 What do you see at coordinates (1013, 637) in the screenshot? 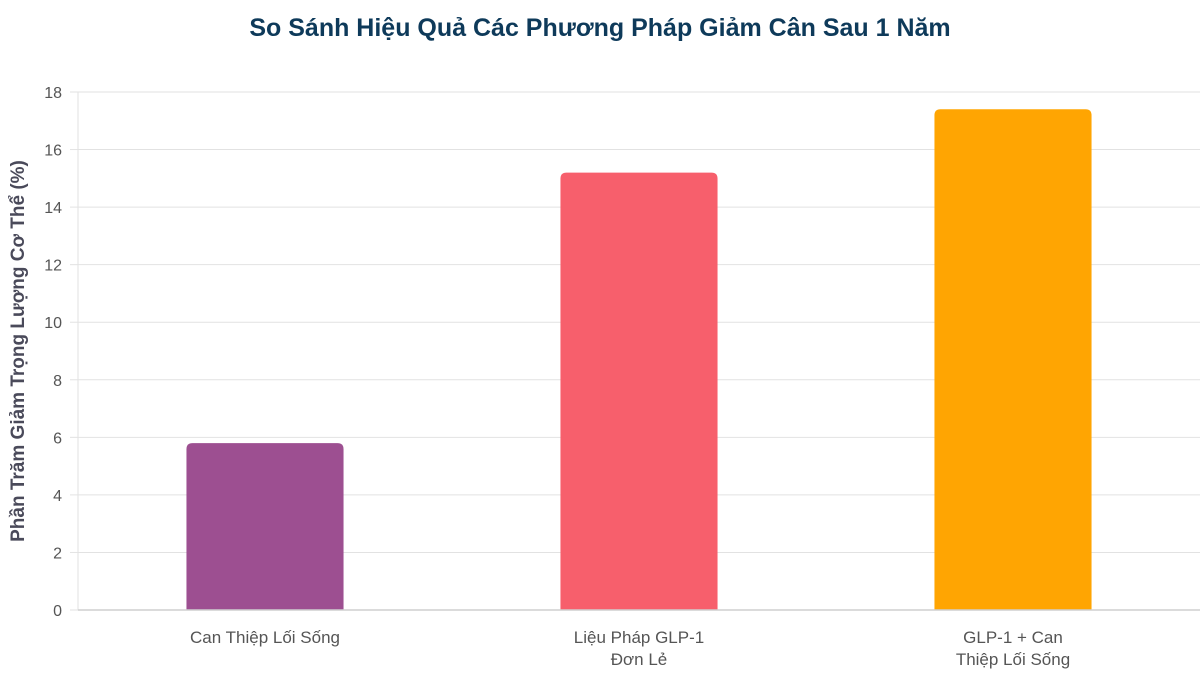
I see `x-tick-label-line: GLP-1 + Can` at bounding box center [1013, 637].